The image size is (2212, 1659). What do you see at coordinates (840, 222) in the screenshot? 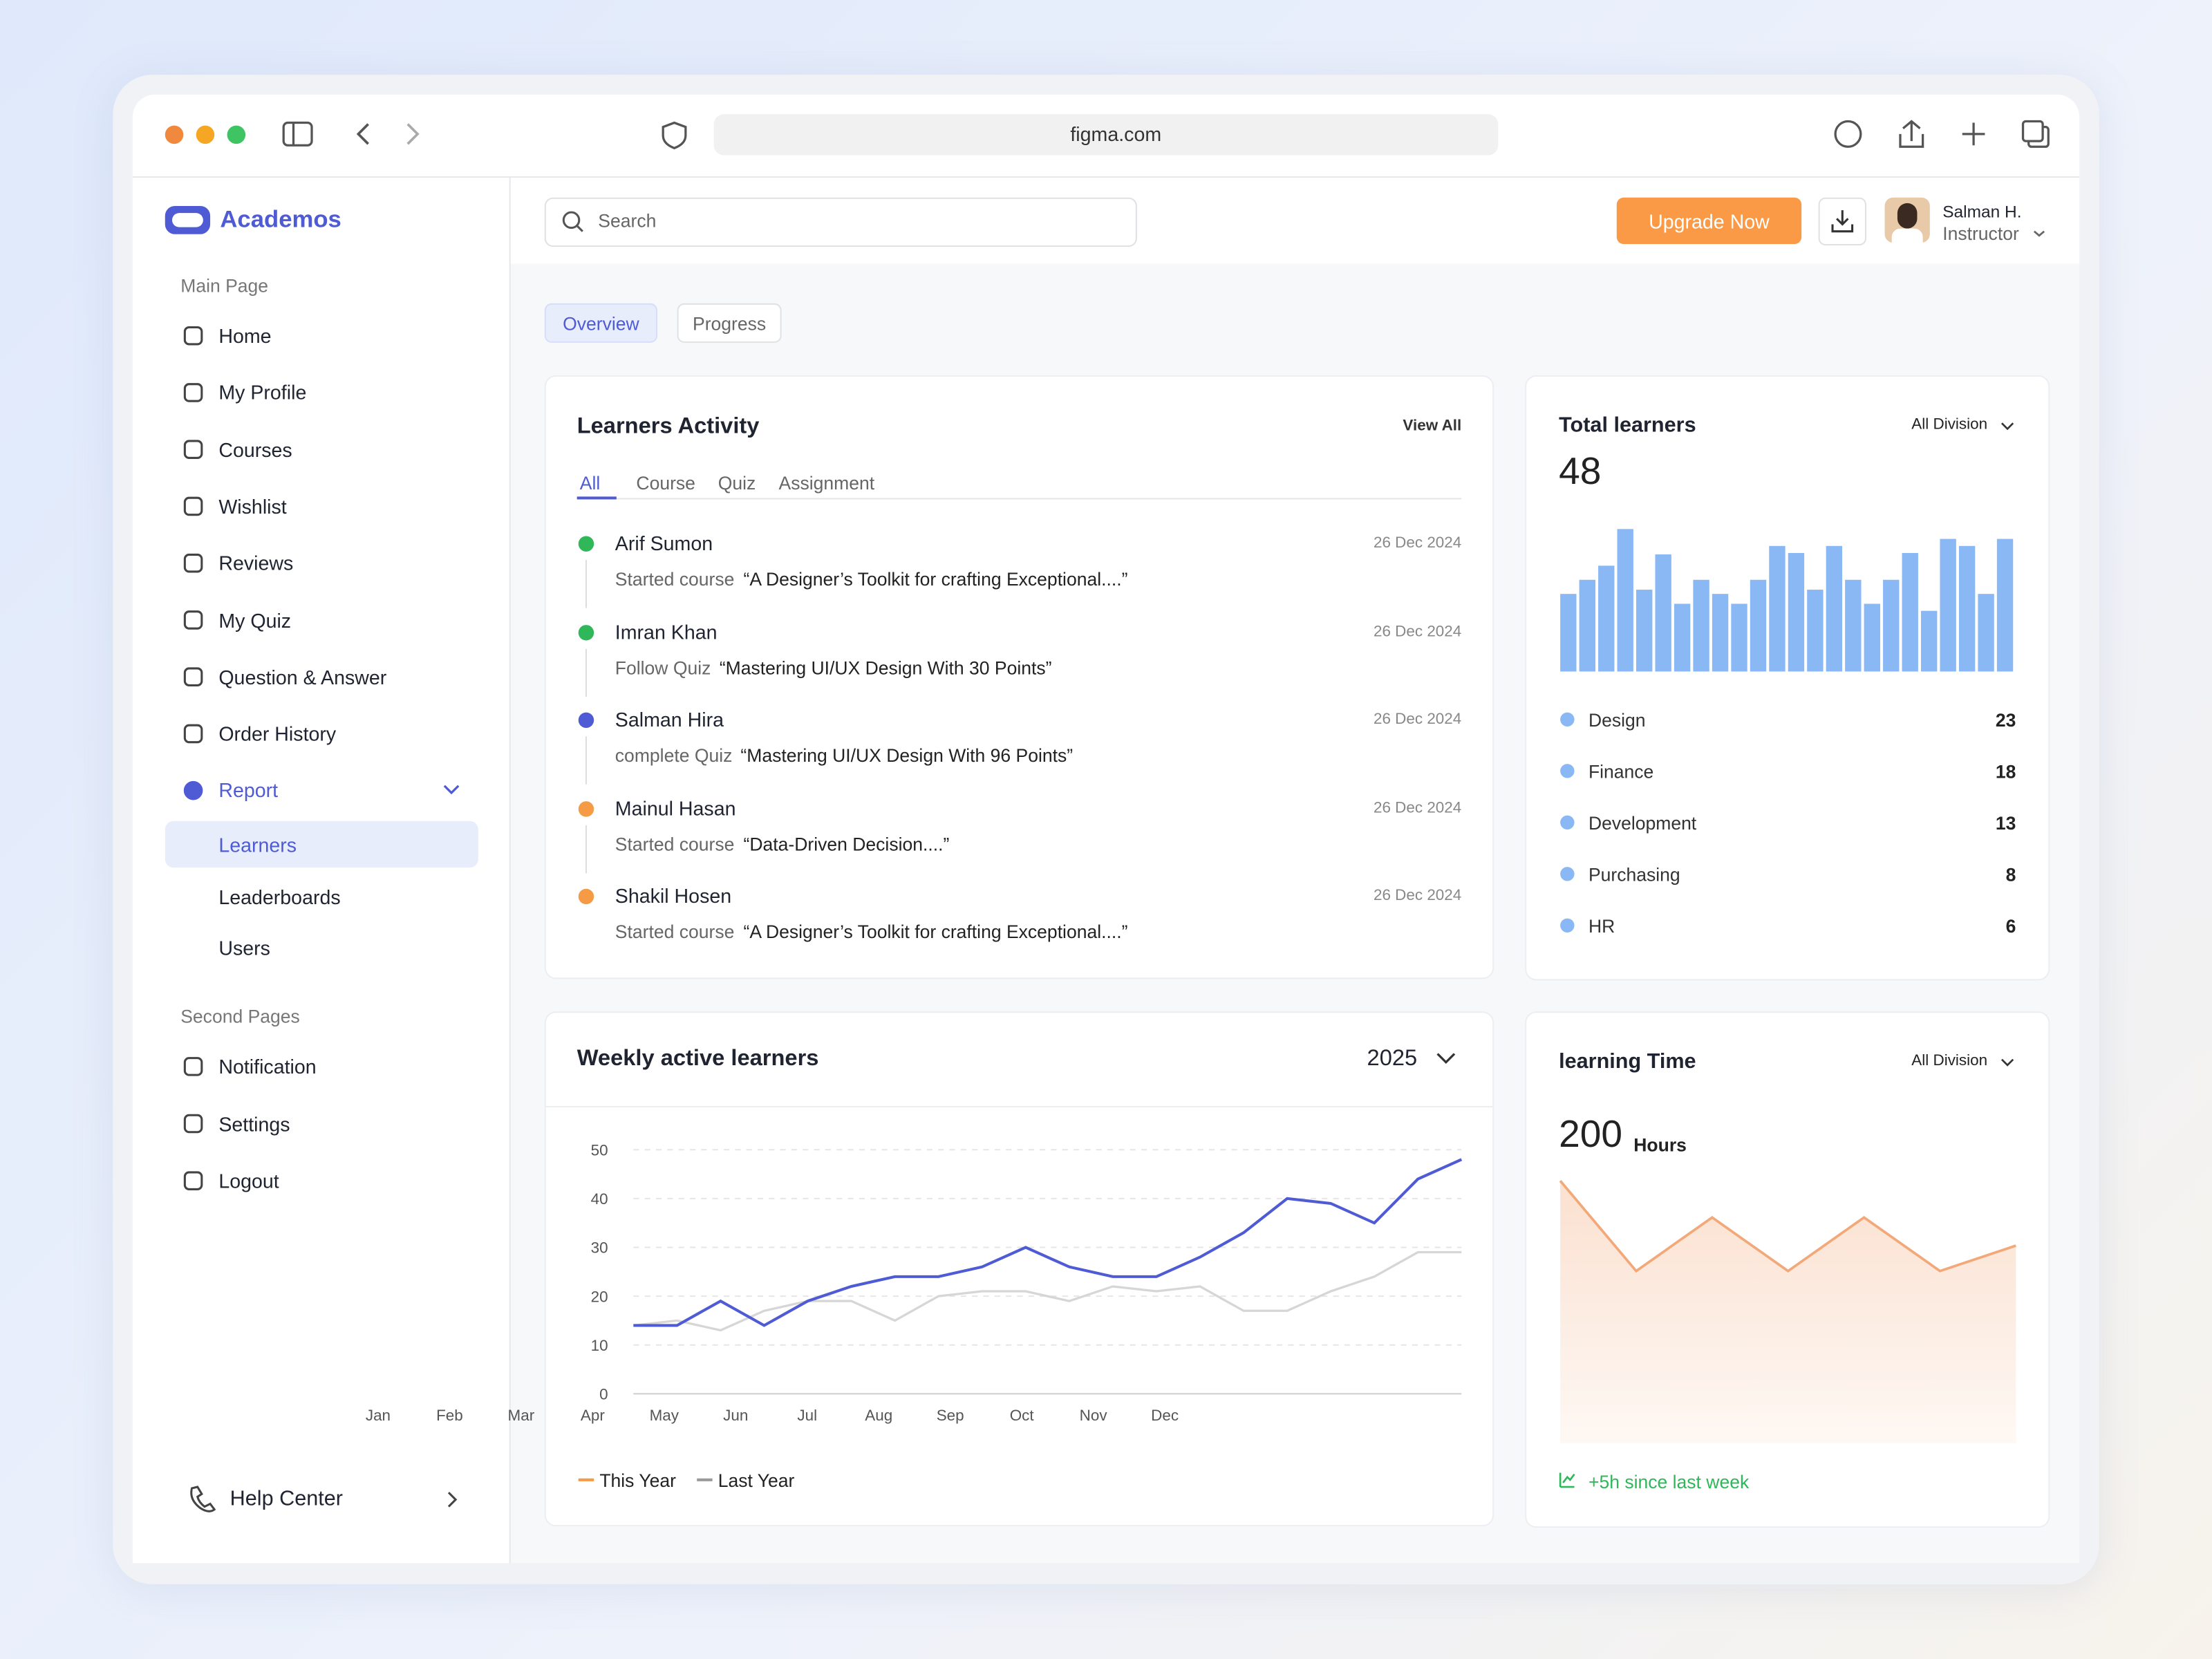
I see `search-box` at bounding box center [840, 222].